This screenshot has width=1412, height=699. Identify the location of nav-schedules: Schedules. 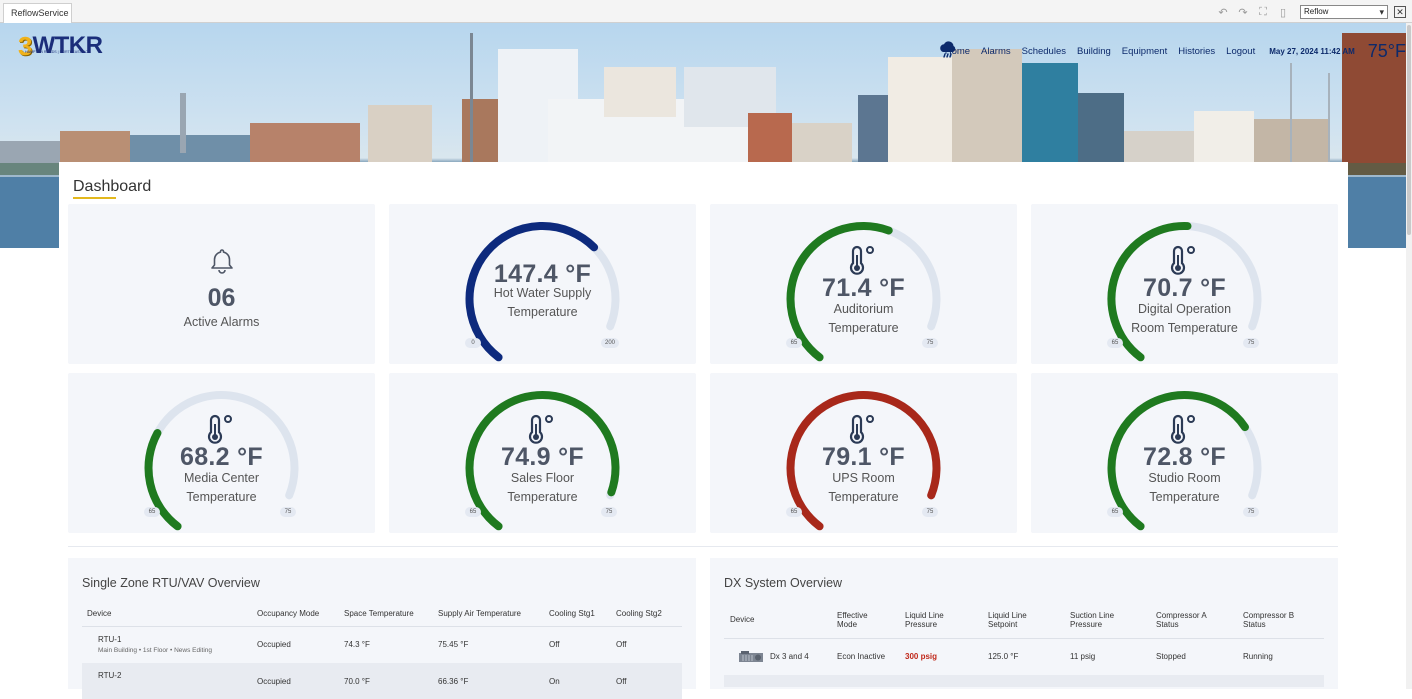
(1043, 51).